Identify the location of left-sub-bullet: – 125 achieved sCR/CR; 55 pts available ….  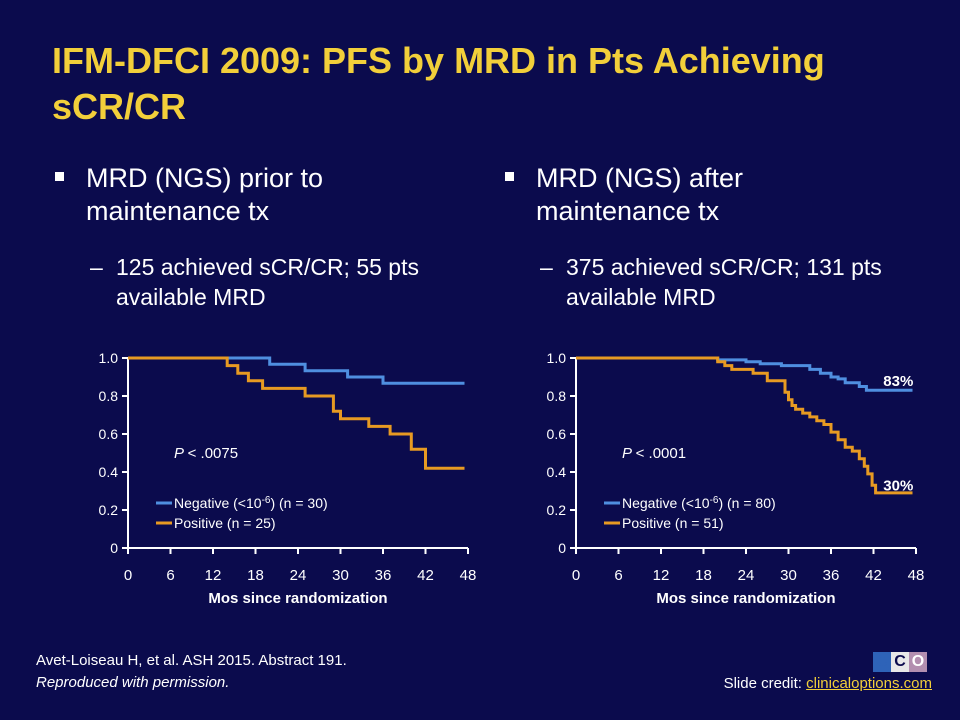
(252, 282).